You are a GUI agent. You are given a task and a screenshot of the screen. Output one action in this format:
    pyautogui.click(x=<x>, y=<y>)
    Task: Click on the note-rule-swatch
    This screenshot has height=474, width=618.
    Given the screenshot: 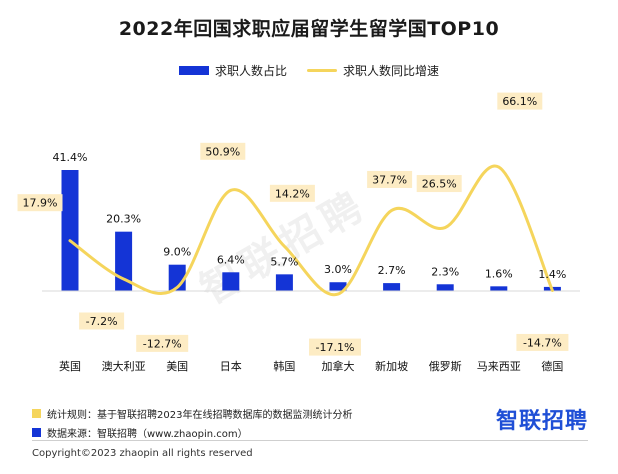 What is the action you would take?
    pyautogui.click(x=36, y=413)
    